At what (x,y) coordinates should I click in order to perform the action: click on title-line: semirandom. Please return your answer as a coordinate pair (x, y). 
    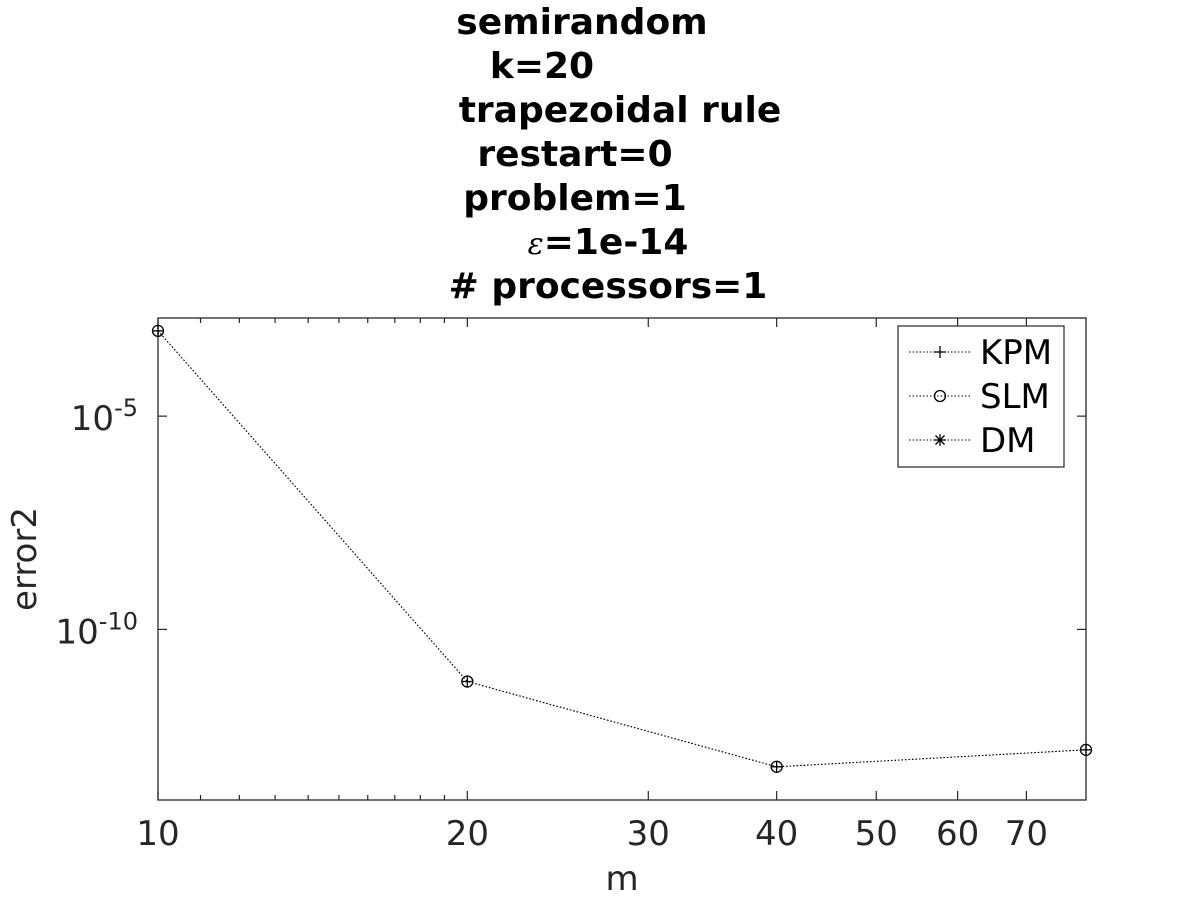
    Looking at the image, I should click on (581, 22).